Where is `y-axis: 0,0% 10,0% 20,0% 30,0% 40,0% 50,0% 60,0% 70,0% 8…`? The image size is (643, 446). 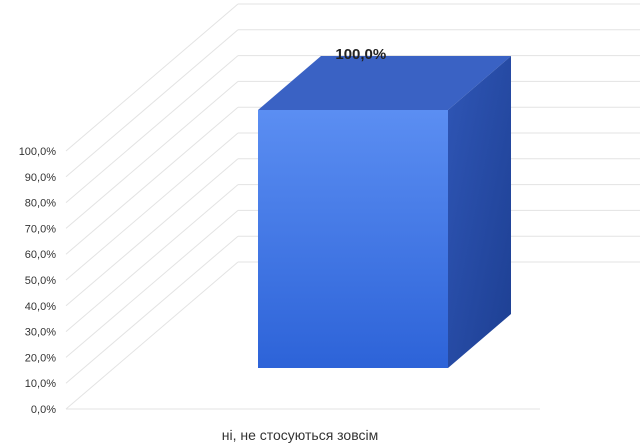 y-axis: 0,0% 10,0% 20,0% 30,0% 40,0% 50,0% 60,0% 70,0% 8… is located at coordinates (38, 281).